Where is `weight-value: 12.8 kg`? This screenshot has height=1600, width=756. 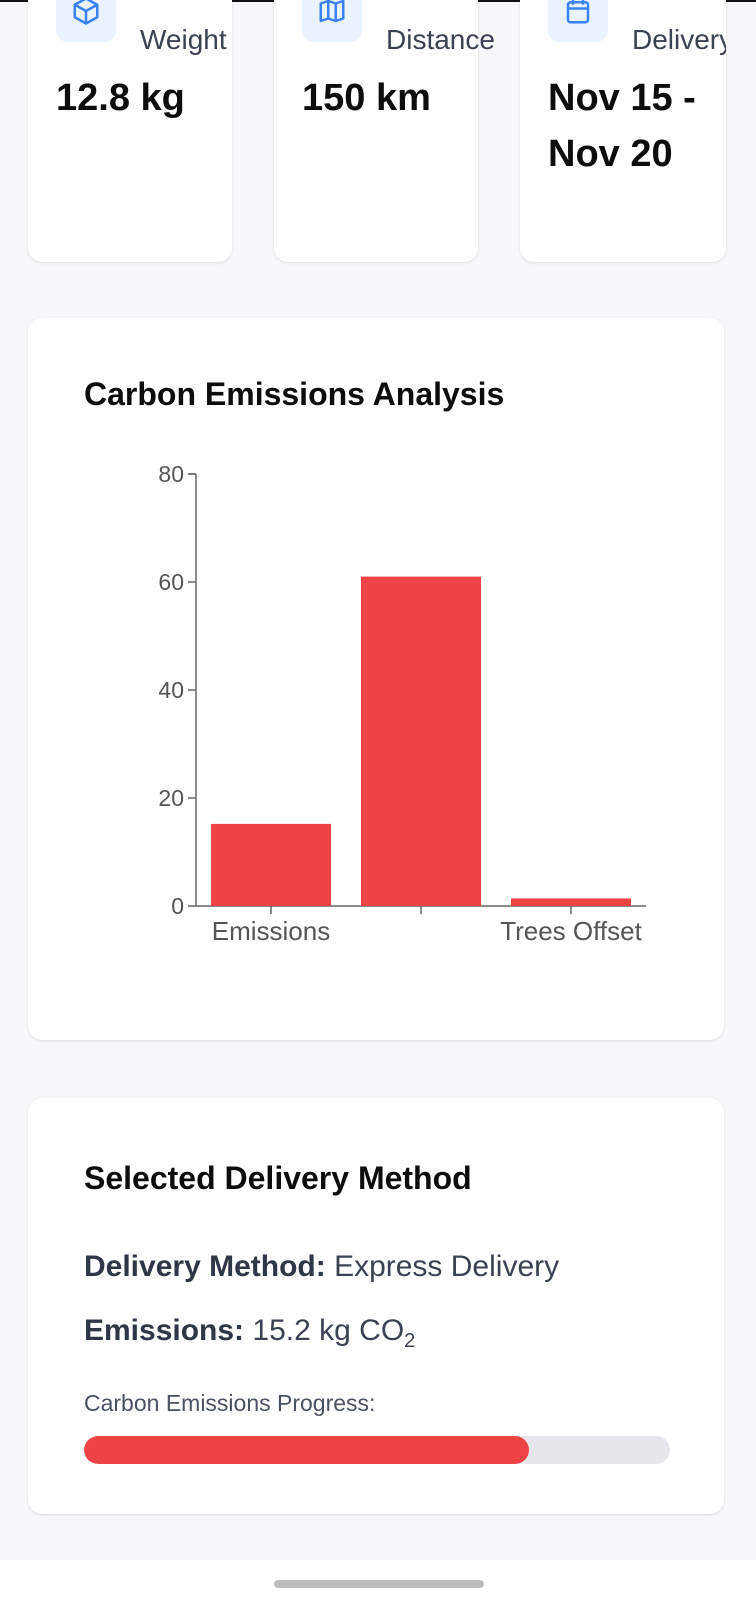
weight-value: 12.8 kg is located at coordinates (120, 98).